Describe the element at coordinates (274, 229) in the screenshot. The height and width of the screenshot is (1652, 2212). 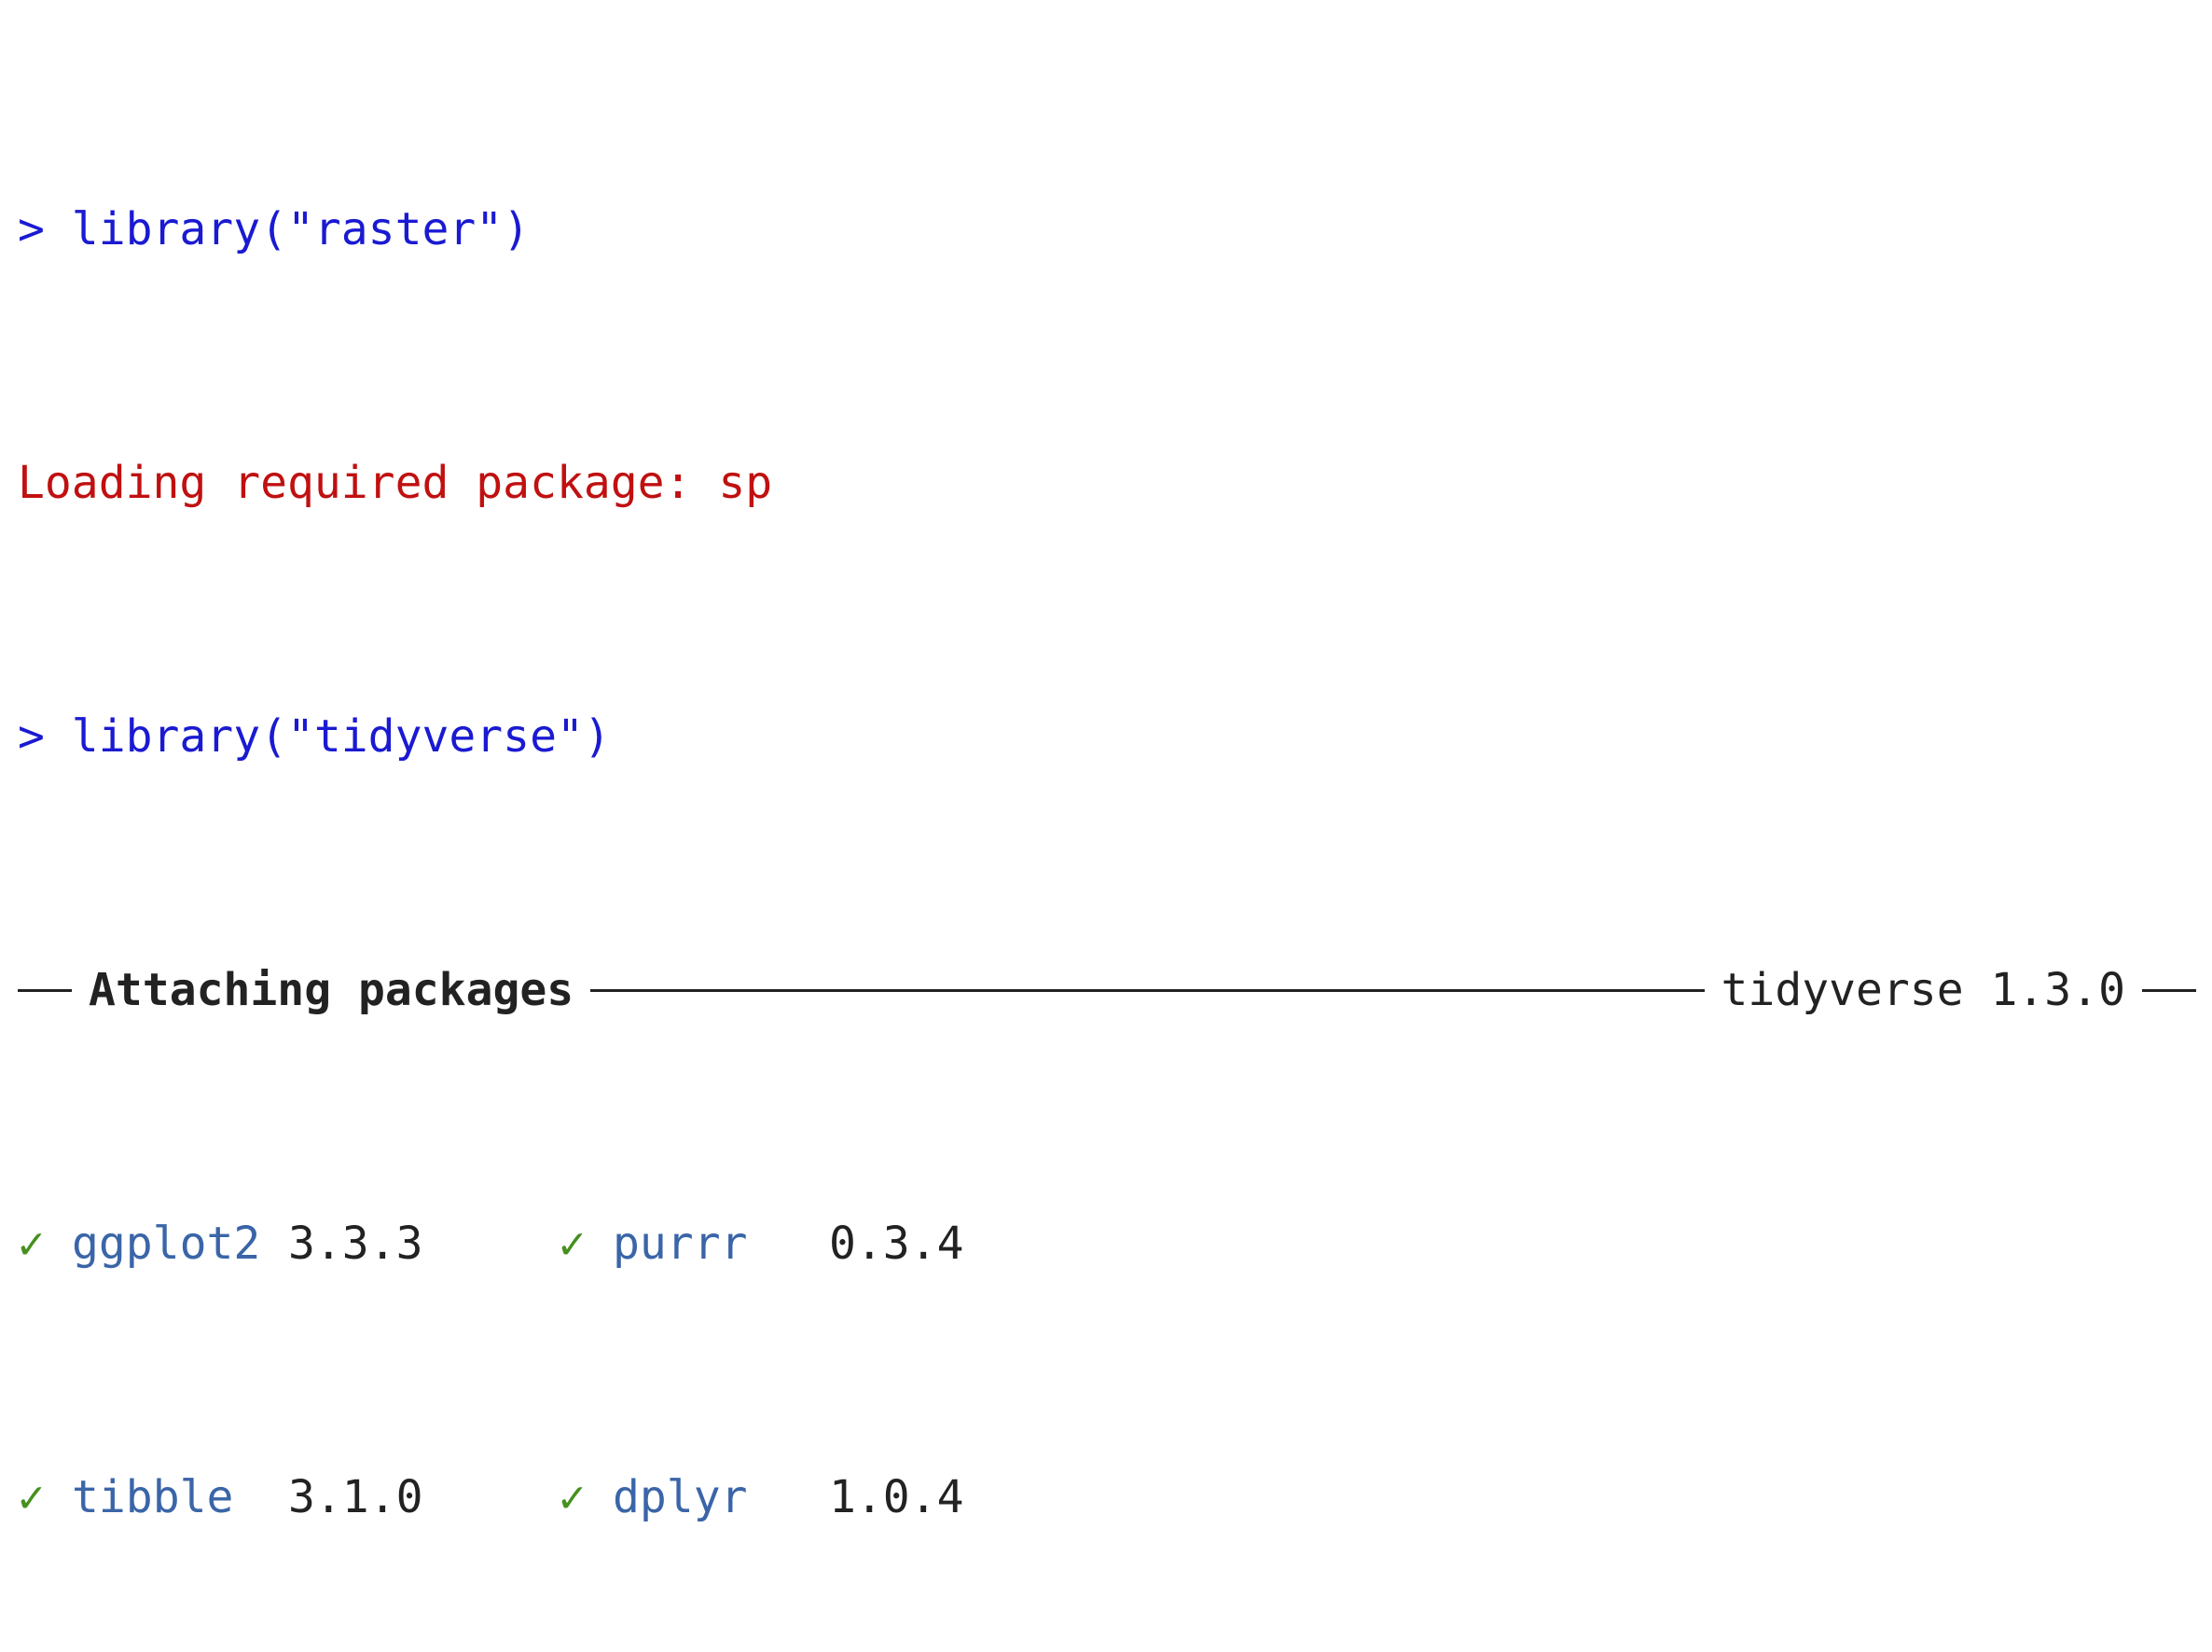
I see `command-text: > library("raster")` at that location.